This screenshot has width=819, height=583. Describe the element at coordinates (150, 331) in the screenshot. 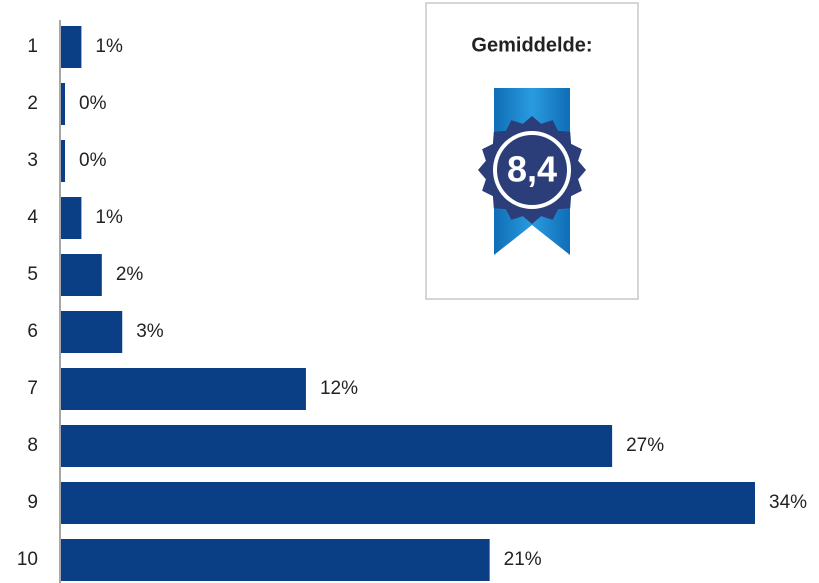

I see `data-label: 3%` at that location.